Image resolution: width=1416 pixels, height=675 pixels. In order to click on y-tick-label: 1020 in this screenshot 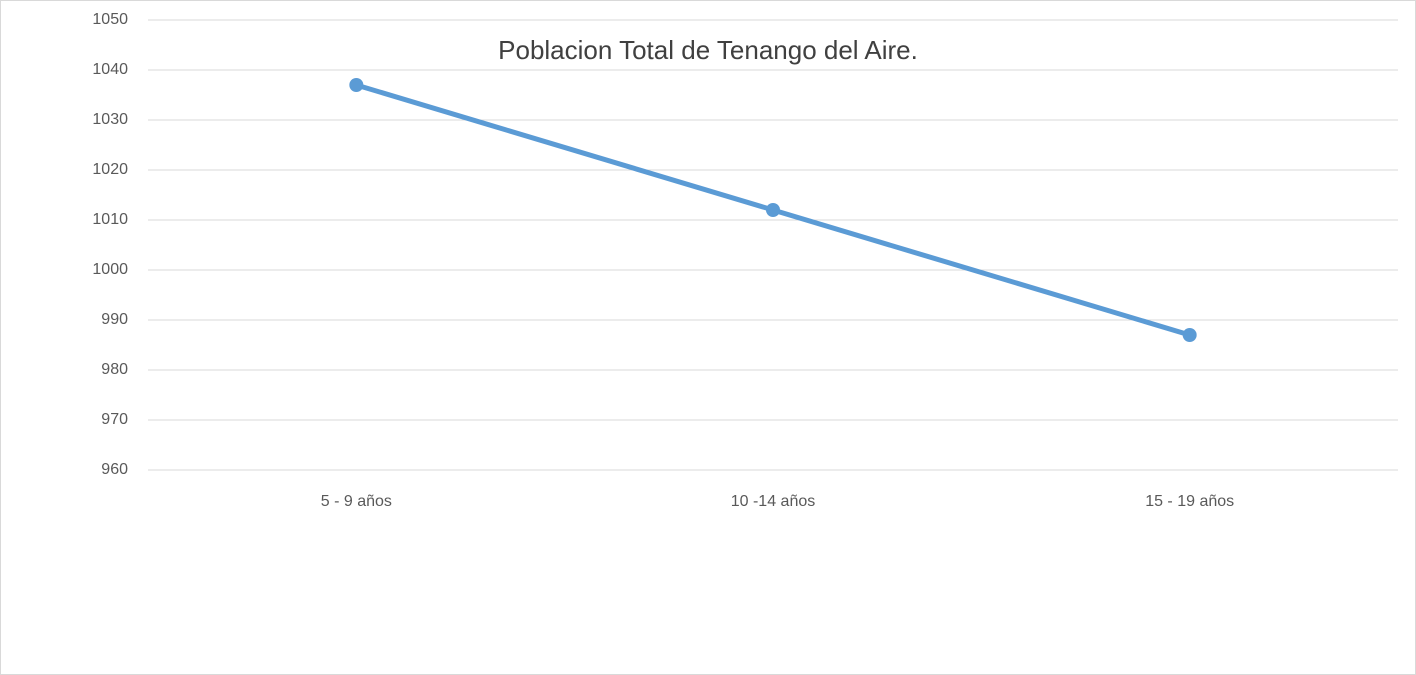, I will do `click(110, 169)`.